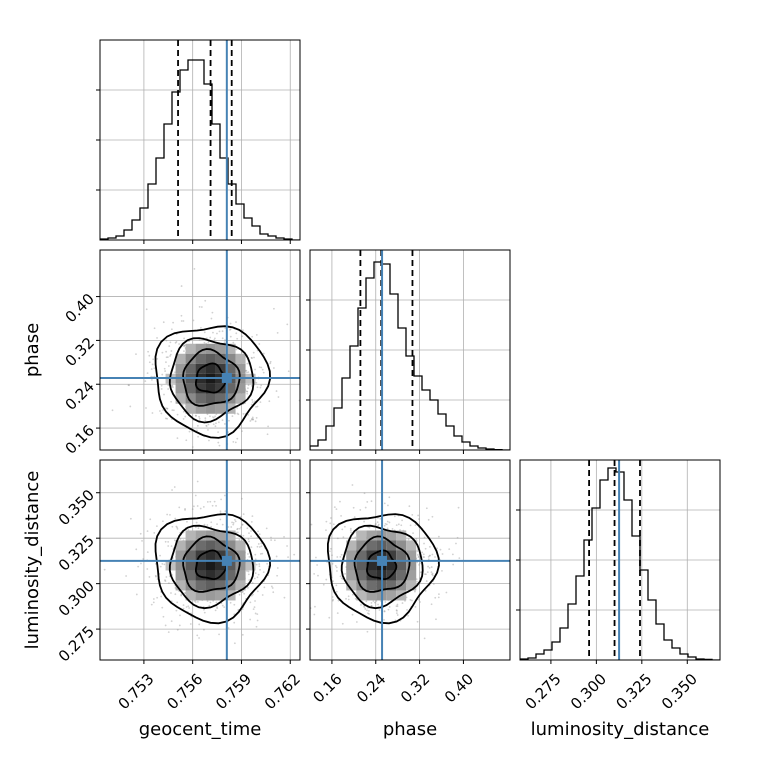  I want to click on histogram-phase, so click(410, 355).